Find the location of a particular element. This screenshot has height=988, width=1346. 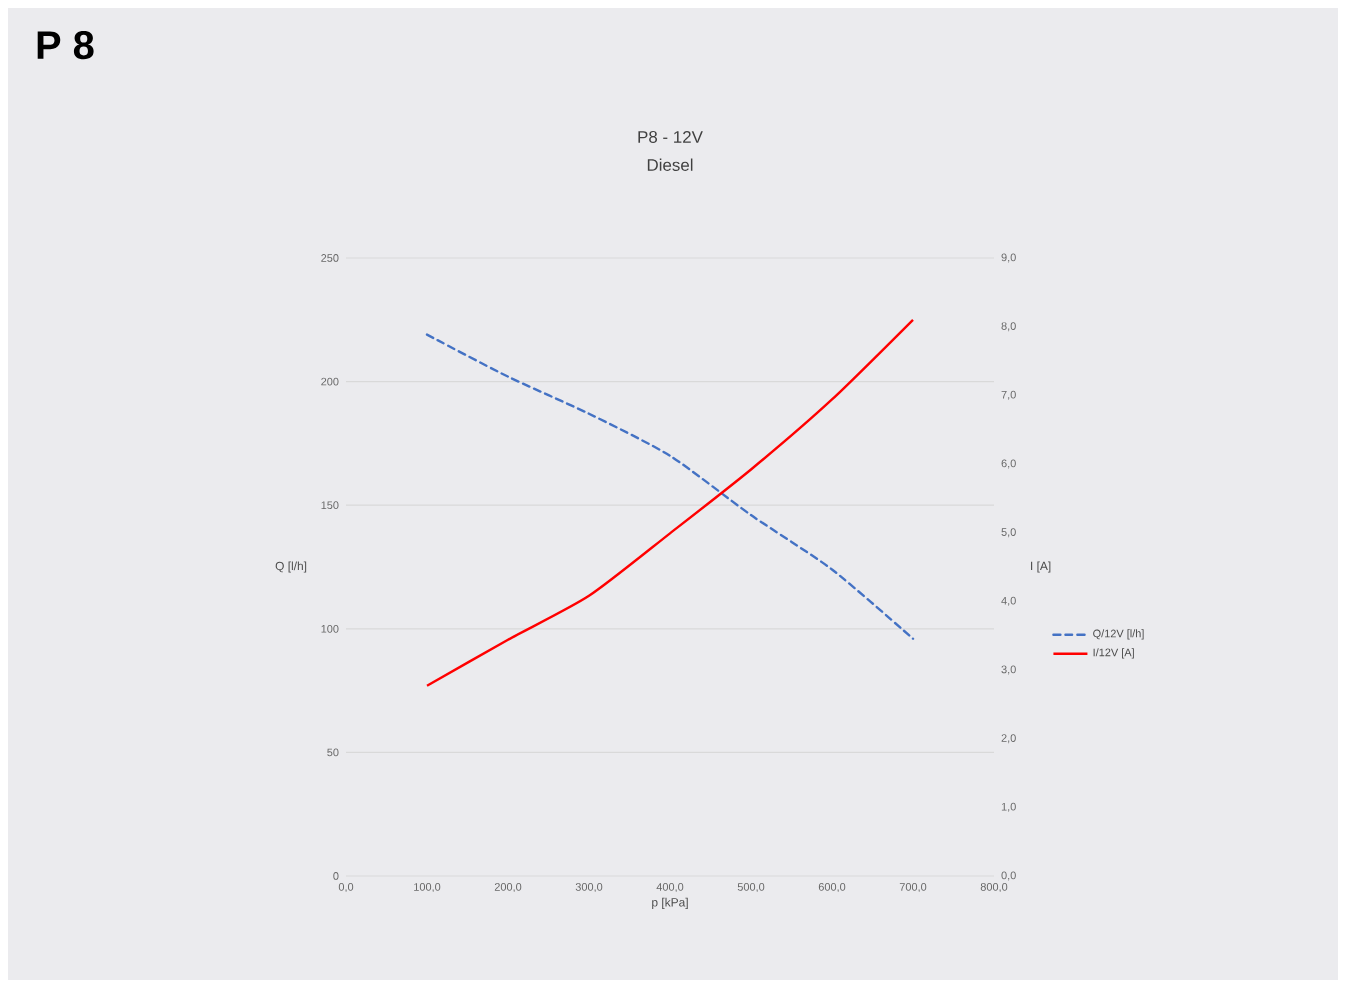

chart-title: P8 - 12V is located at coordinates (670, 136).